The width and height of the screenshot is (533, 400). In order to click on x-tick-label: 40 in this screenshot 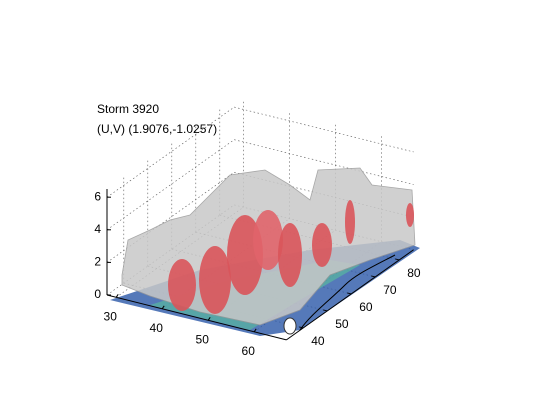, I will do `click(157, 328)`.